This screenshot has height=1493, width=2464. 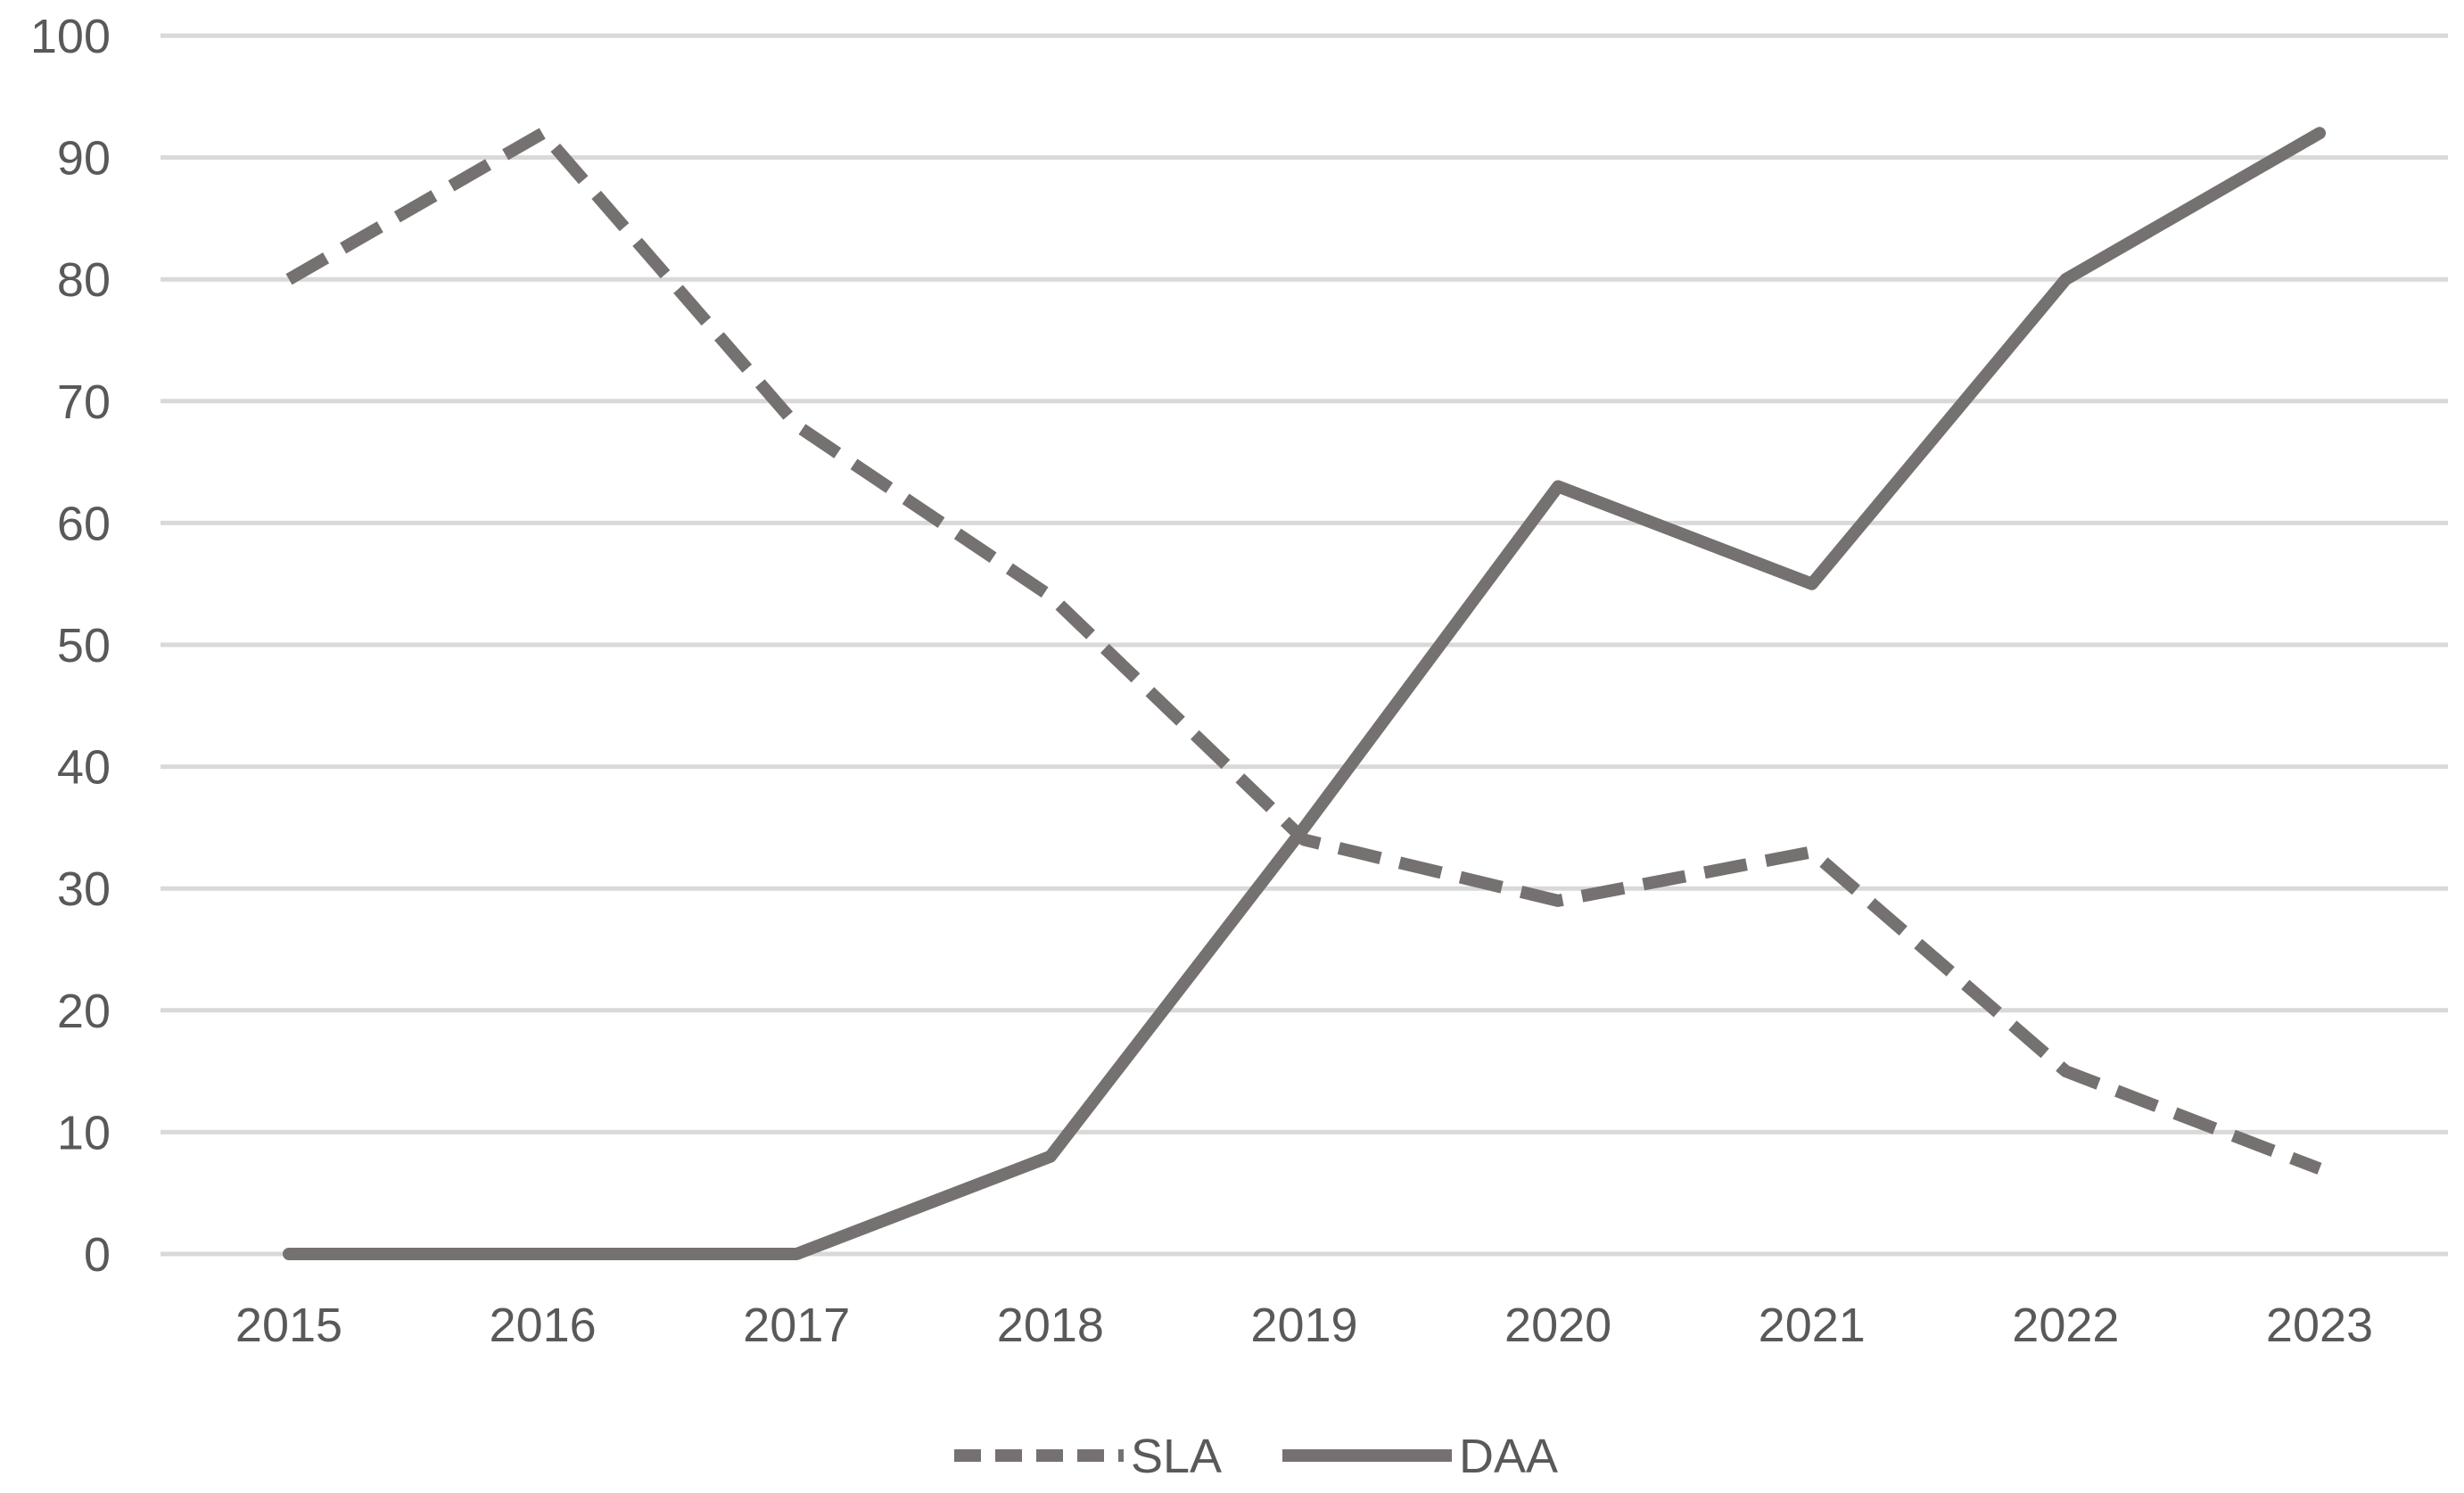 I want to click on legend-label-daa: DAA, so click(x=1508, y=1456).